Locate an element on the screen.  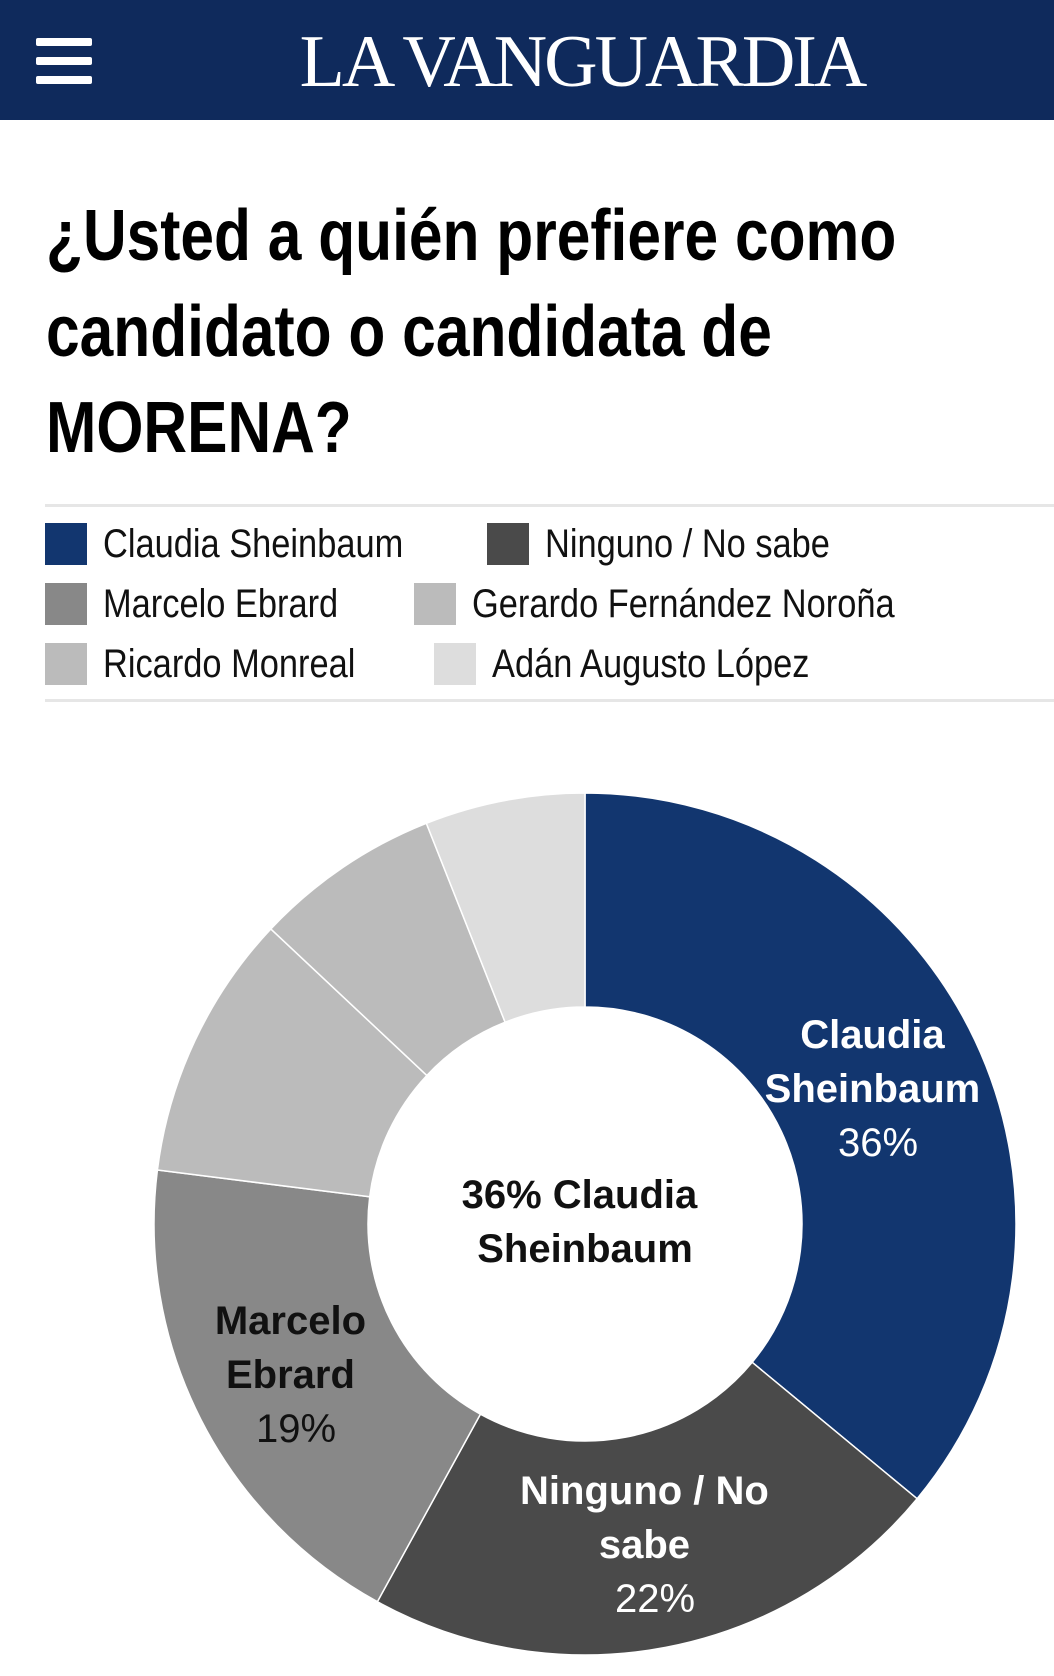
title-line: MORENA? is located at coordinates (199, 428).